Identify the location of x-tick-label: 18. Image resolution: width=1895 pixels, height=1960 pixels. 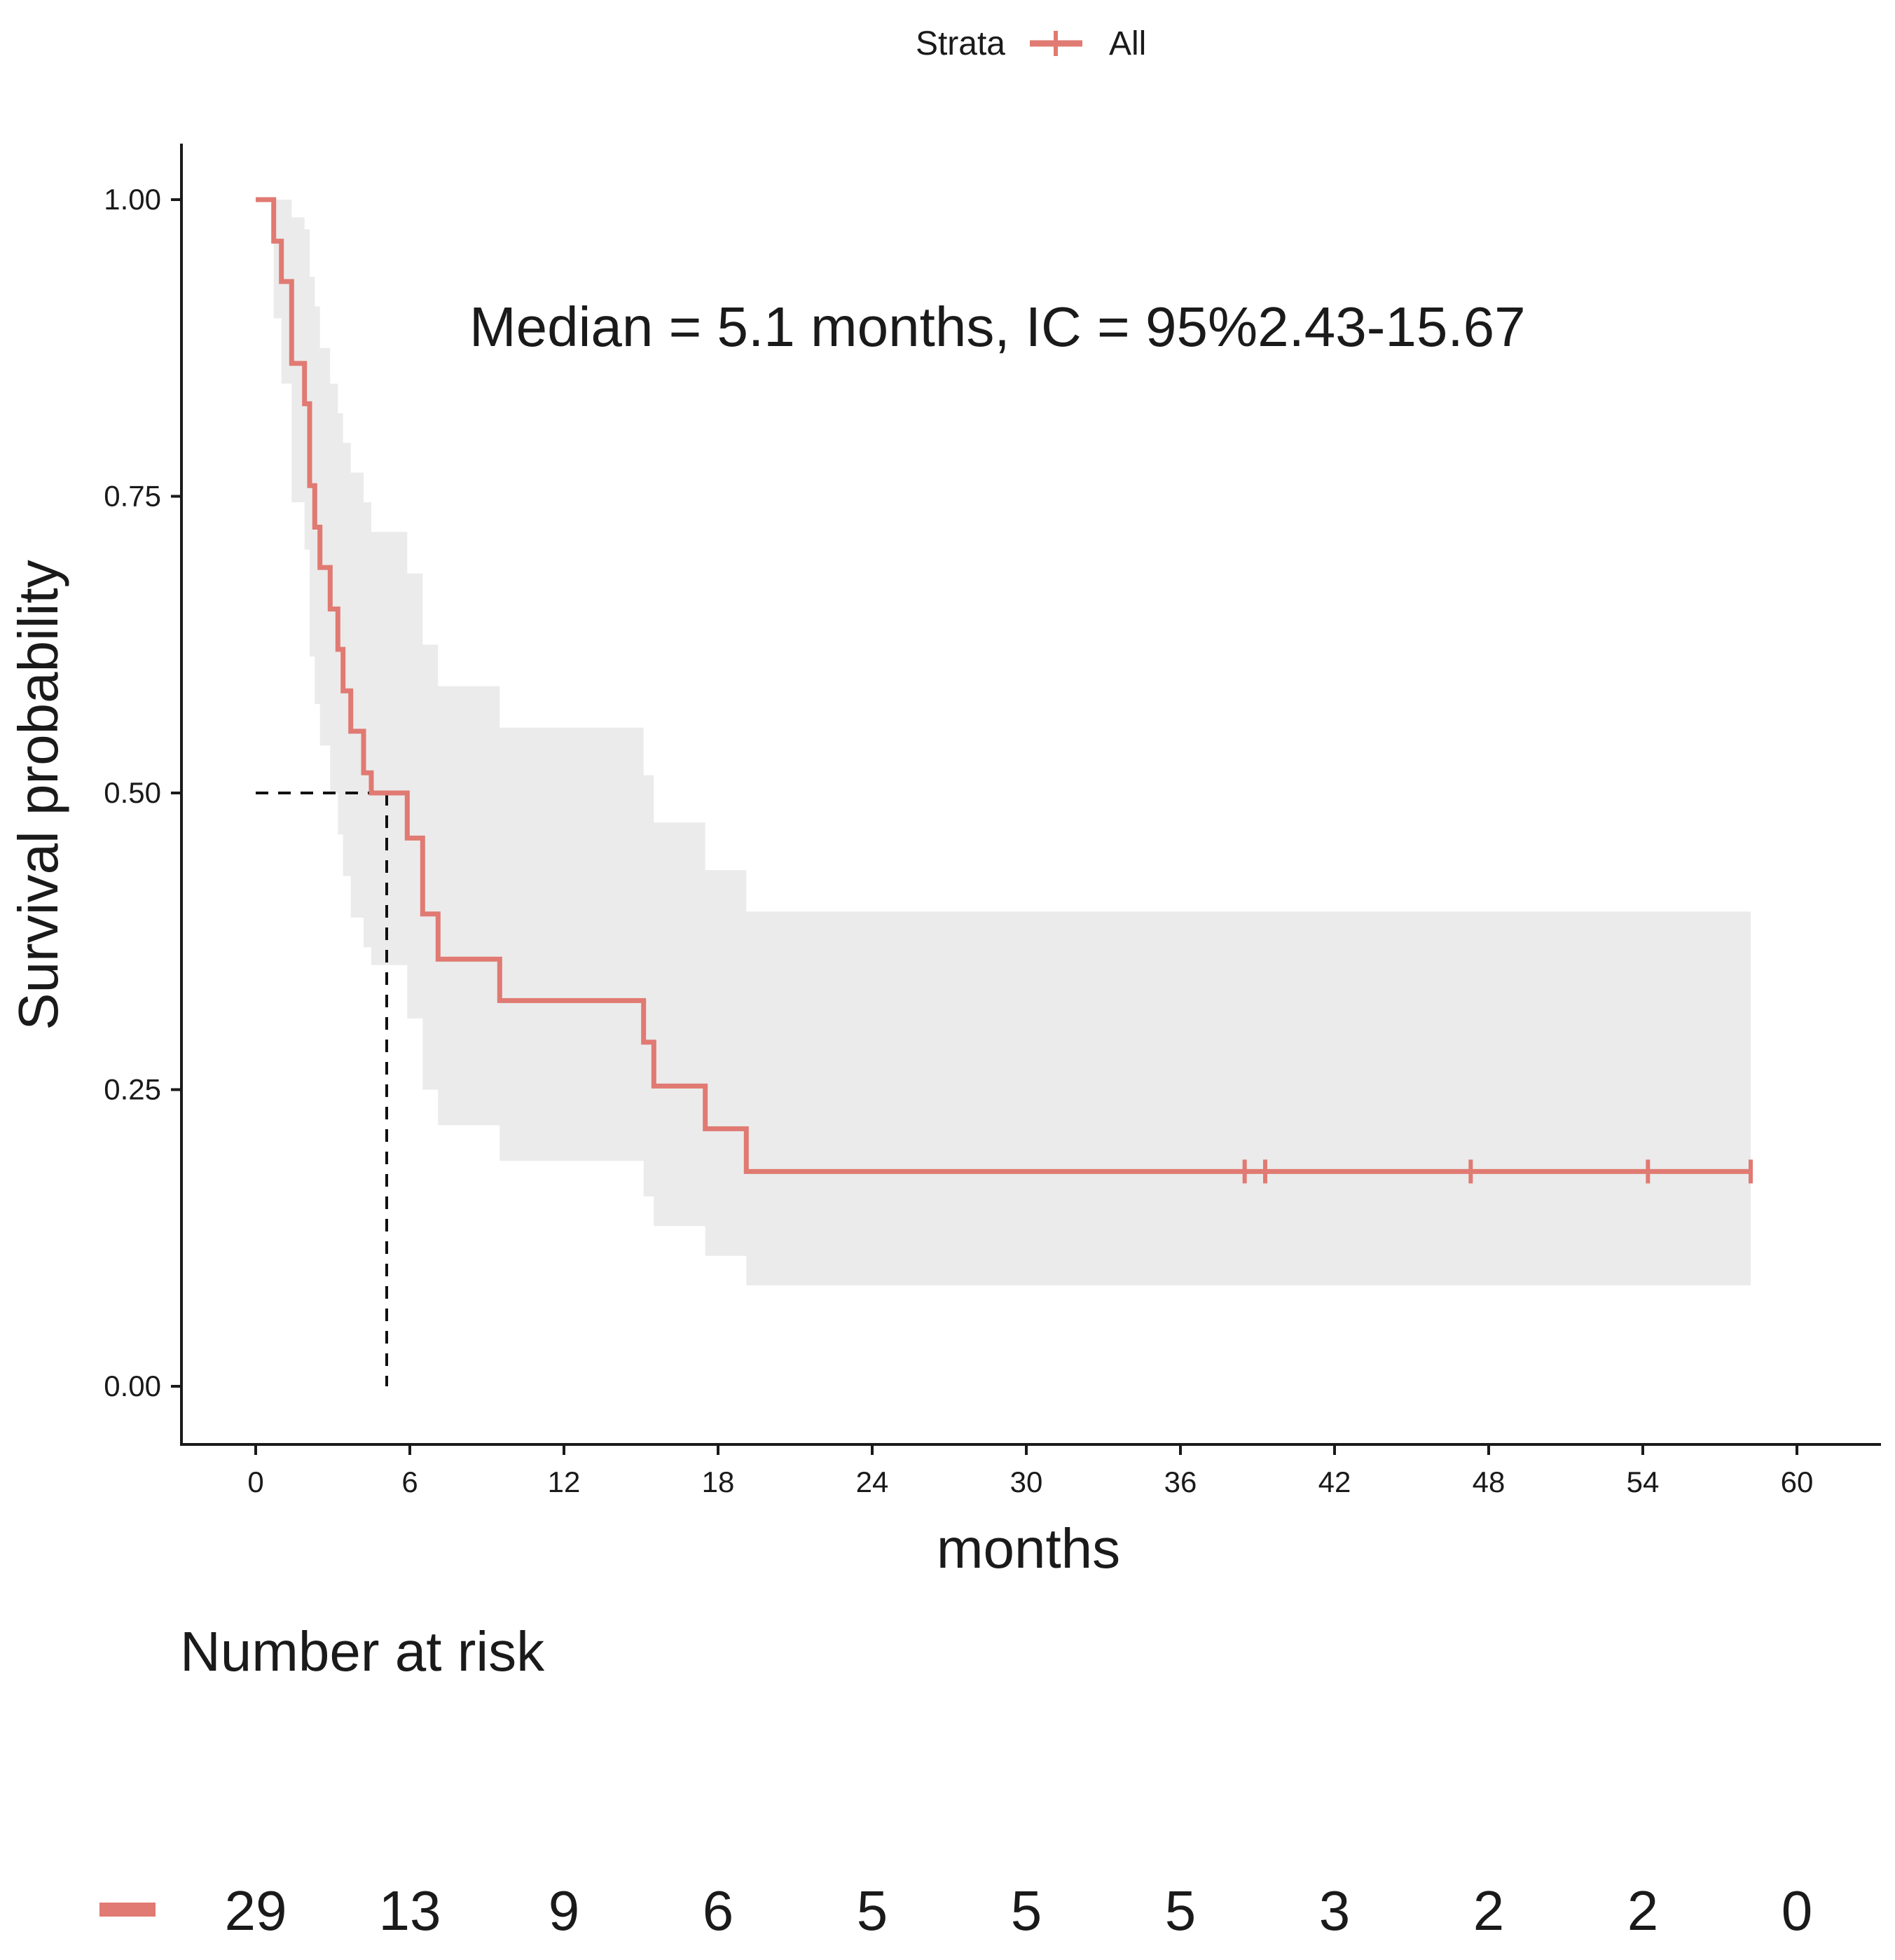
(718, 1481).